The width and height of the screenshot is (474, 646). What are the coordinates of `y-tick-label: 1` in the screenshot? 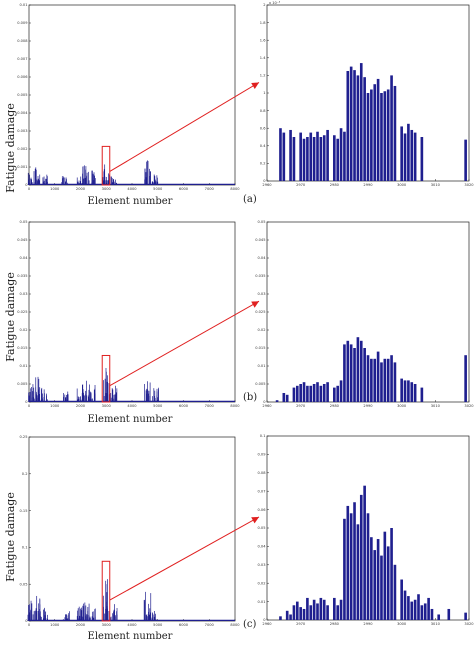 It's located at (264, 93).